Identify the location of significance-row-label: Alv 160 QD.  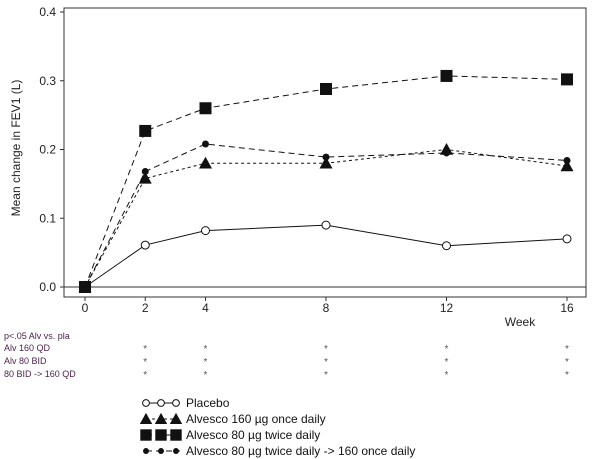
(27, 348).